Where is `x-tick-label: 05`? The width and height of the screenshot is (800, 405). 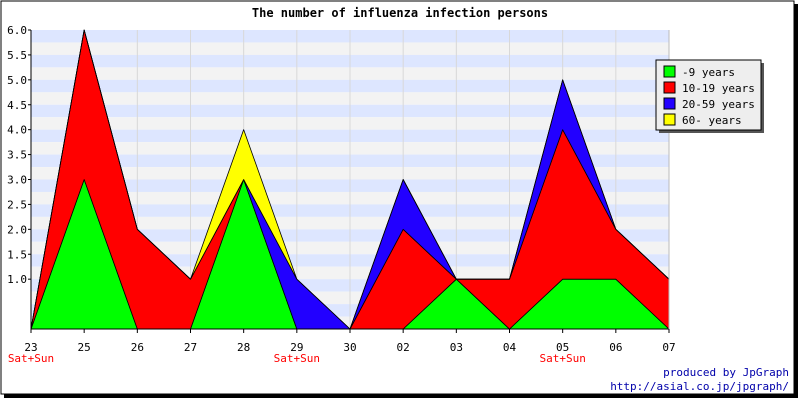
x-tick-label: 05 is located at coordinates (562, 347).